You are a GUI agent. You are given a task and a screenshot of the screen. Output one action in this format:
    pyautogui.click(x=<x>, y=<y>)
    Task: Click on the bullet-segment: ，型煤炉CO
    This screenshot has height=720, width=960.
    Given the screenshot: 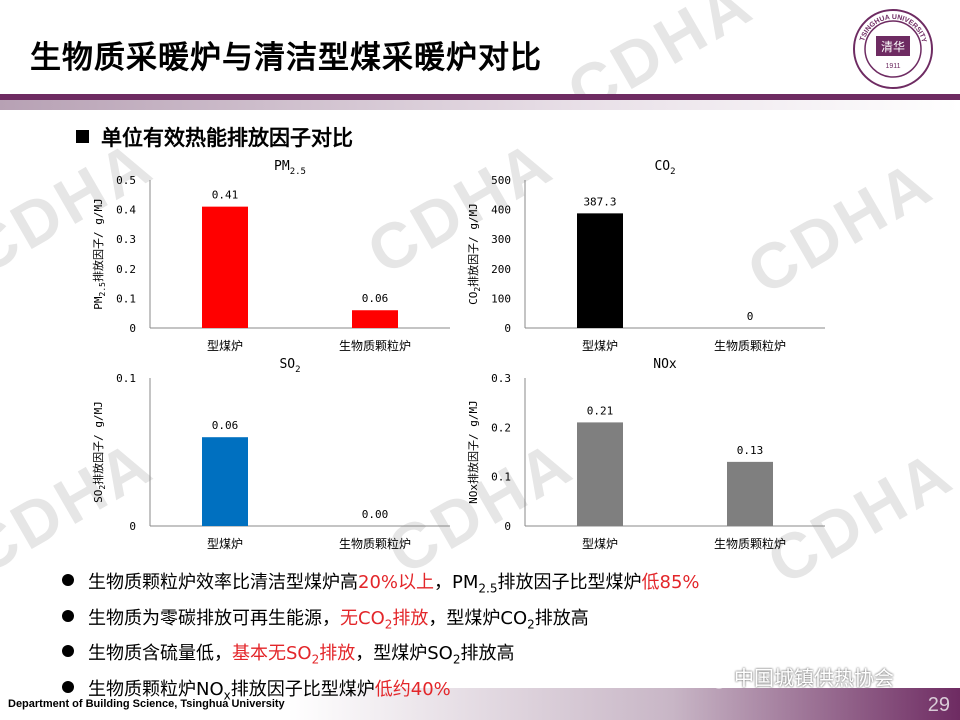 What is the action you would take?
    pyautogui.click(x=478, y=618)
    